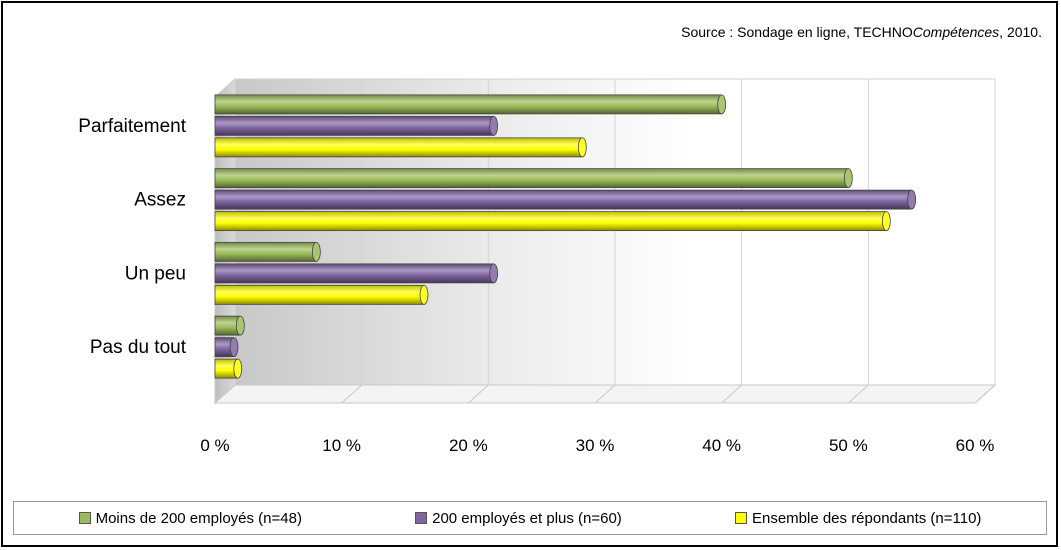 The image size is (1061, 550). I want to click on source-prefix: Source : Sondage en ligne, TECHNO, so click(797, 32).